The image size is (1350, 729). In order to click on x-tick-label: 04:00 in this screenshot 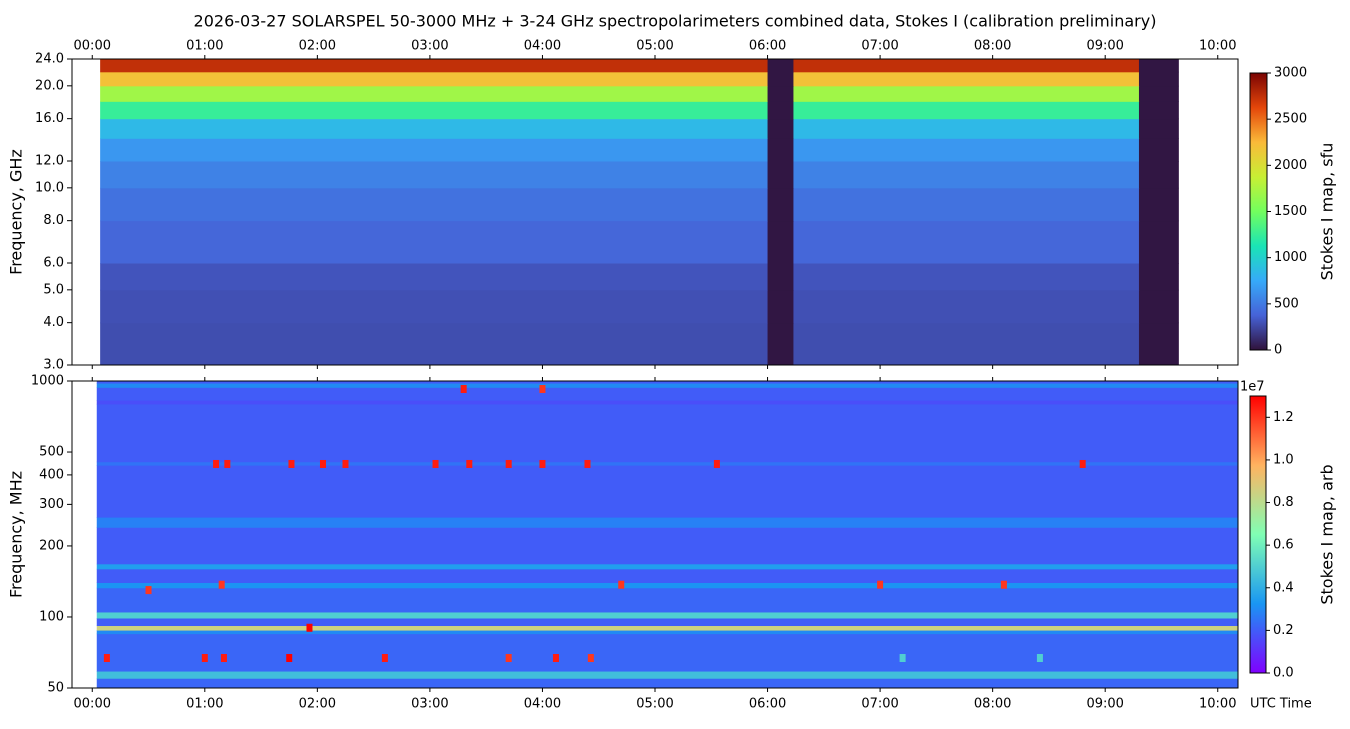, I will do `click(542, 46)`.